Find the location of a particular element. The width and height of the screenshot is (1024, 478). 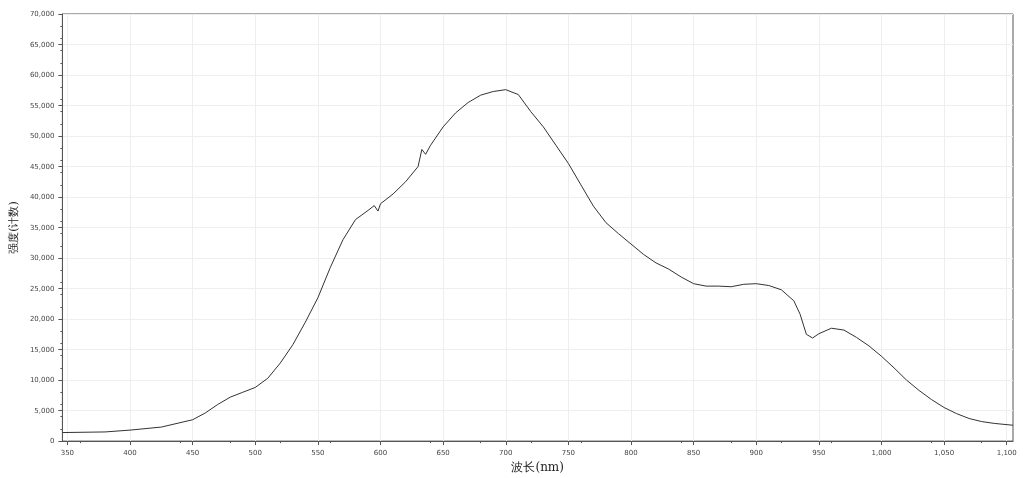

y-axis-title: 强度(计数) is located at coordinates (13, 227).